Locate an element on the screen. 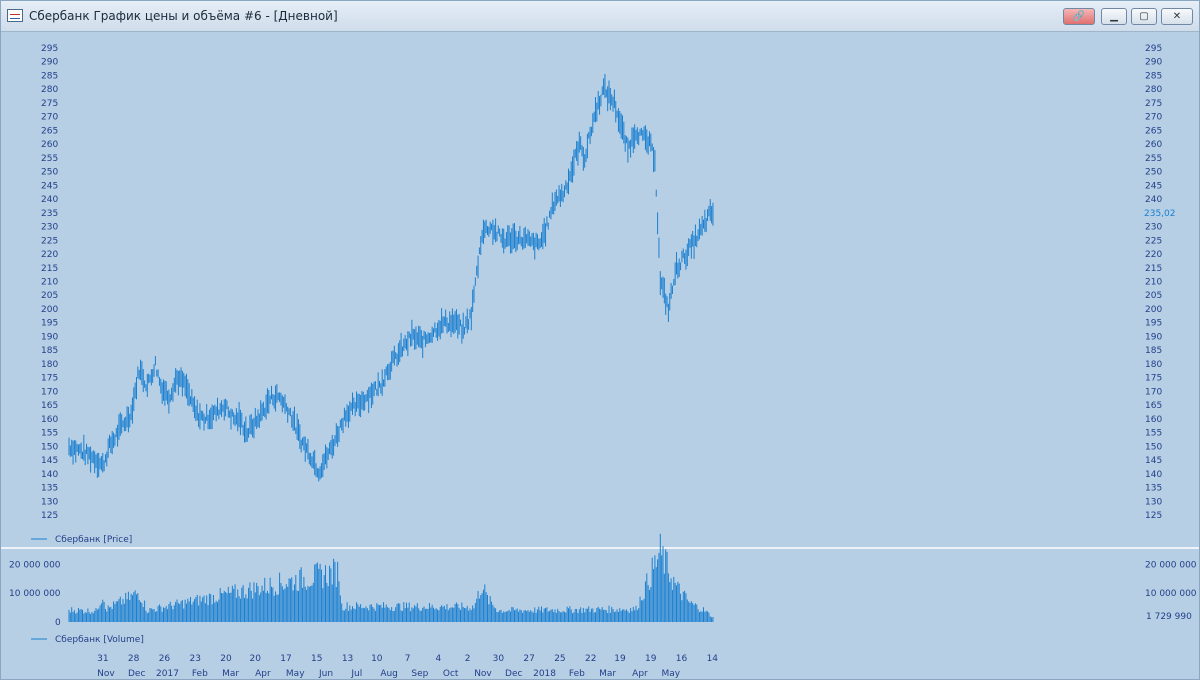 The width and height of the screenshot is (1200, 680). price-tick-label-left: 140 is located at coordinates (49, 475).